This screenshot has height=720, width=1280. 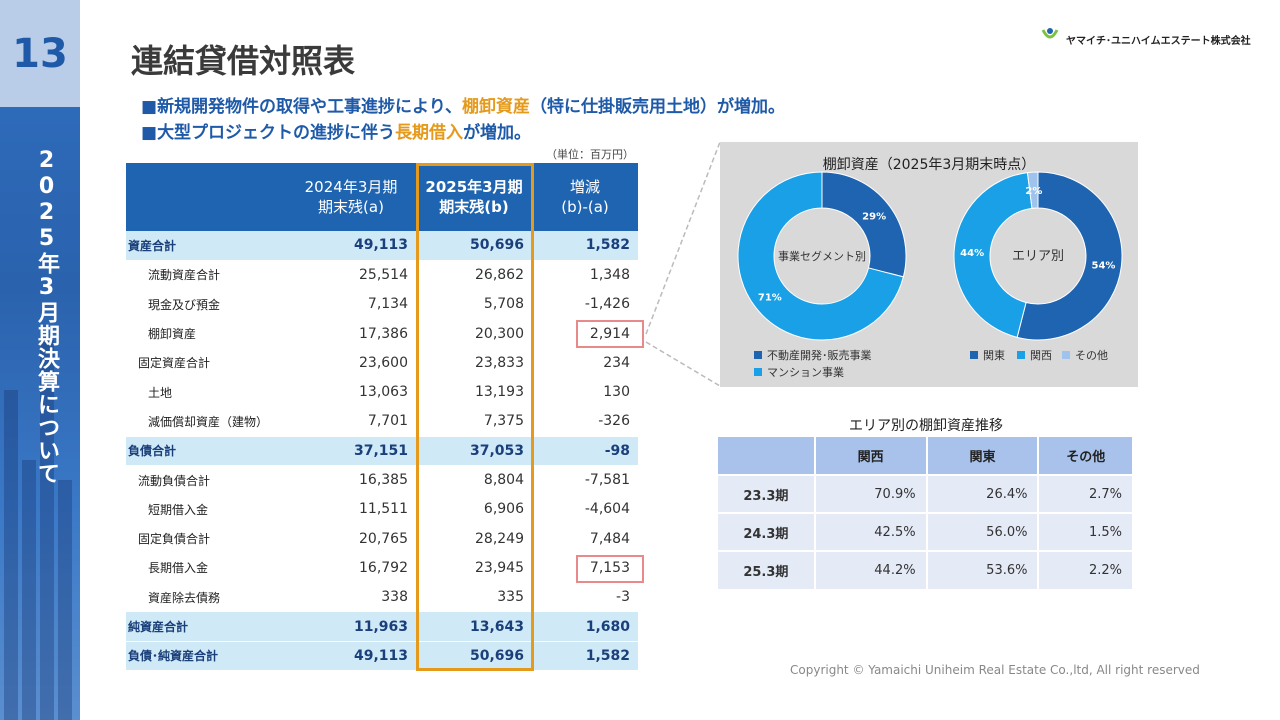 I want to click on cell-value: 7,701, so click(x=351, y=421).